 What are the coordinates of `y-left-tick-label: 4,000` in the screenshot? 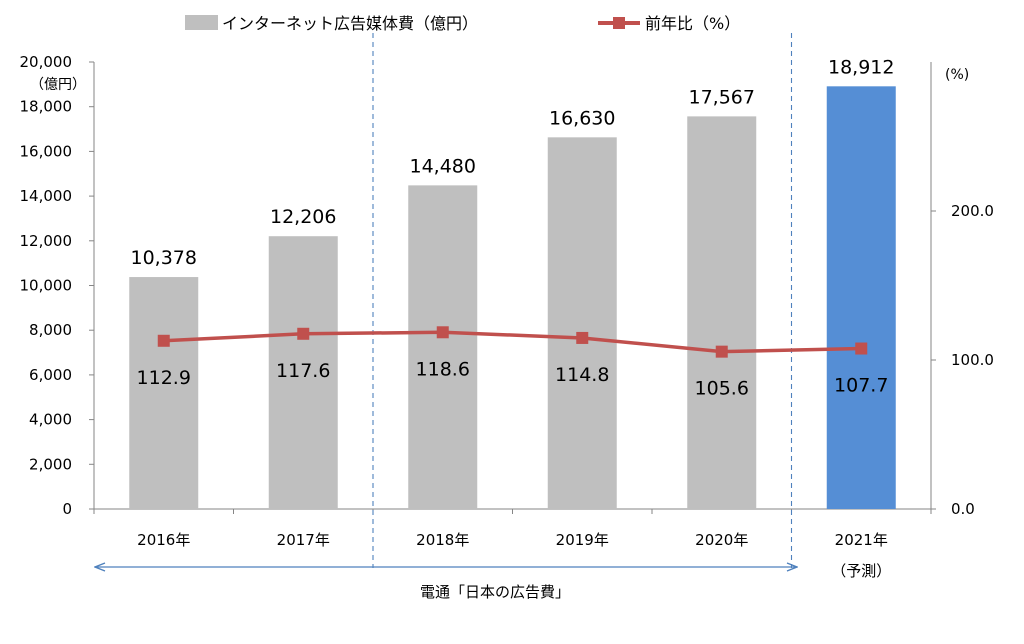 It's located at (50, 420).